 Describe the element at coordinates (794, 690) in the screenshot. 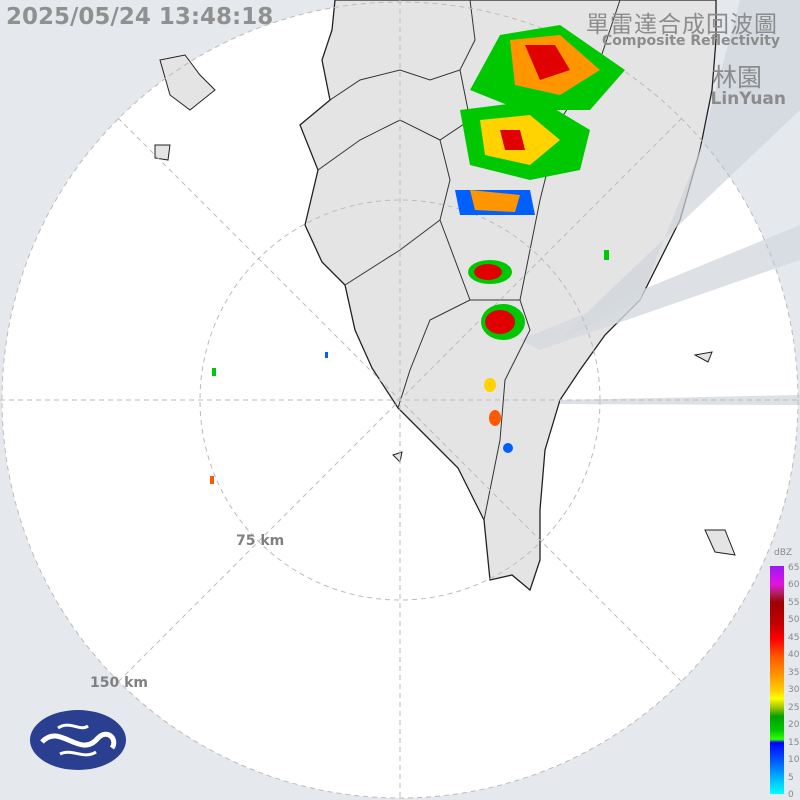

I see `legend-value: 30` at that location.